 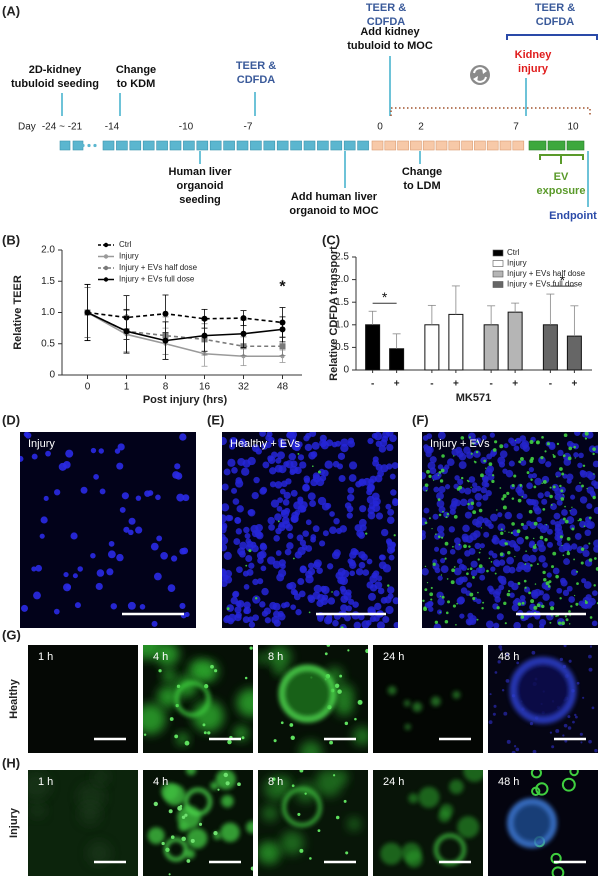 What do you see at coordinates (200, 200) in the screenshot?
I see `timeline-annotation: seeding` at bounding box center [200, 200].